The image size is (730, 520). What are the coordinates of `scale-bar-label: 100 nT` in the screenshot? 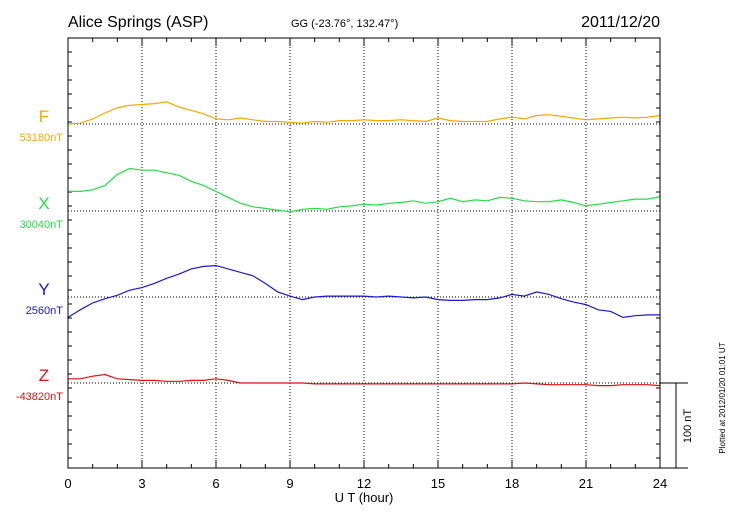 It's located at (688, 426).